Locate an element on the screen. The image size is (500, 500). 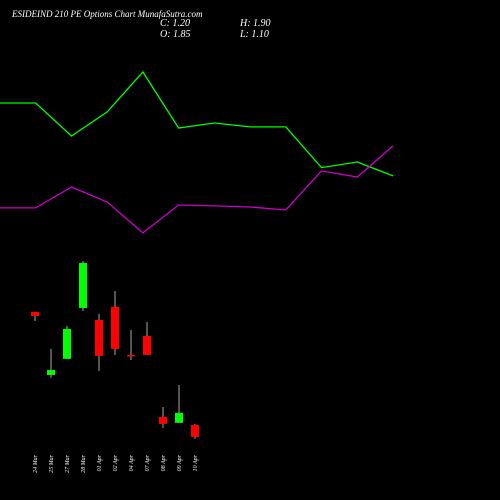
x-tick-label: 09 Apr is located at coordinates (180, 462).